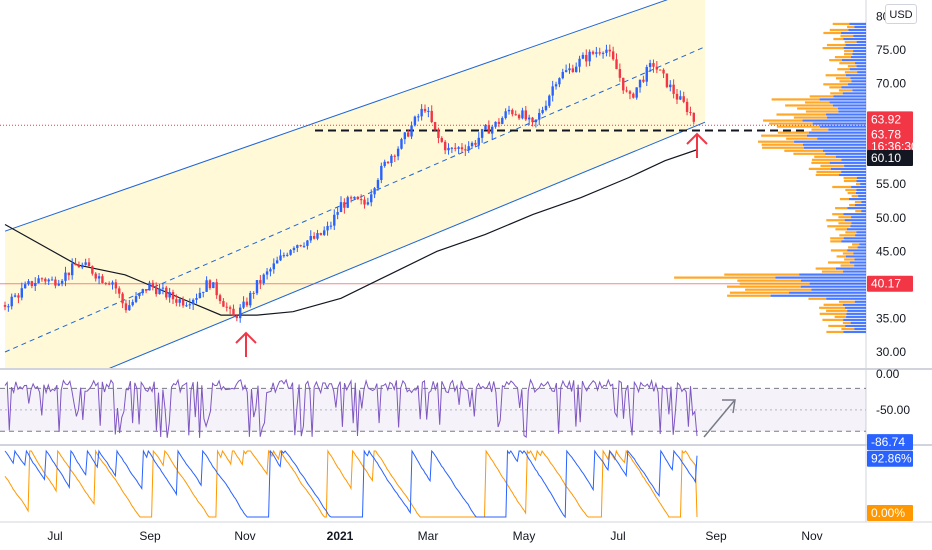  What do you see at coordinates (886, 158) in the screenshot?
I see `tag-label: 60.10` at bounding box center [886, 158].